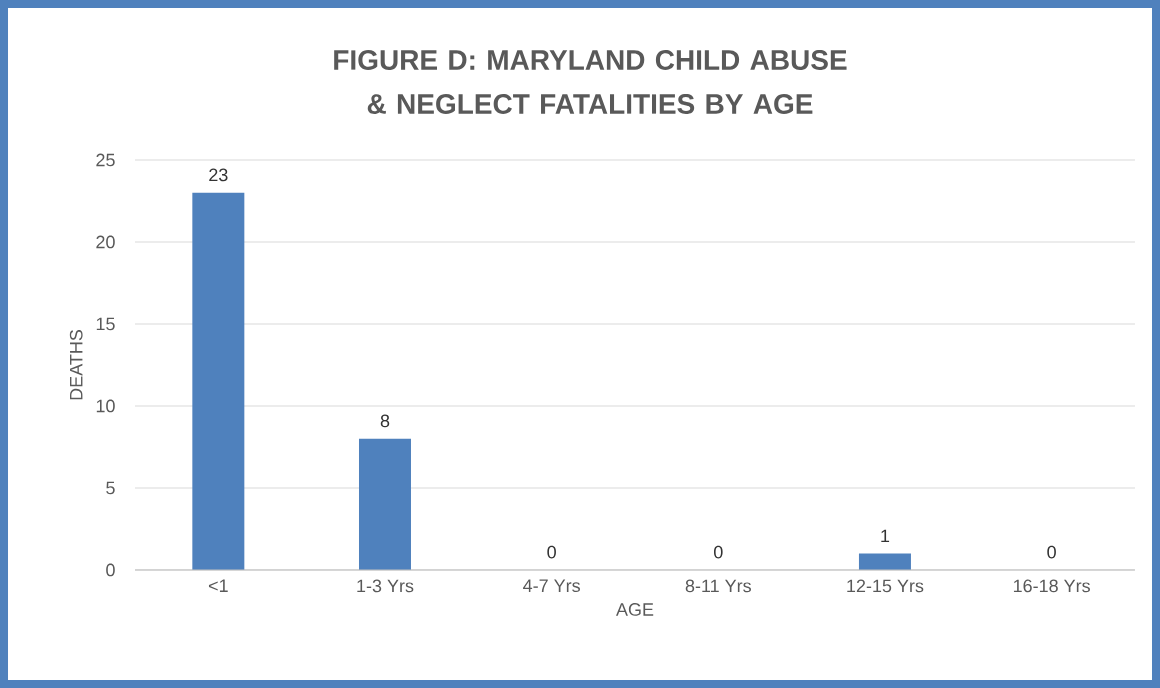  I want to click on x-tick-label: 1-3 Yrs, so click(385, 586).